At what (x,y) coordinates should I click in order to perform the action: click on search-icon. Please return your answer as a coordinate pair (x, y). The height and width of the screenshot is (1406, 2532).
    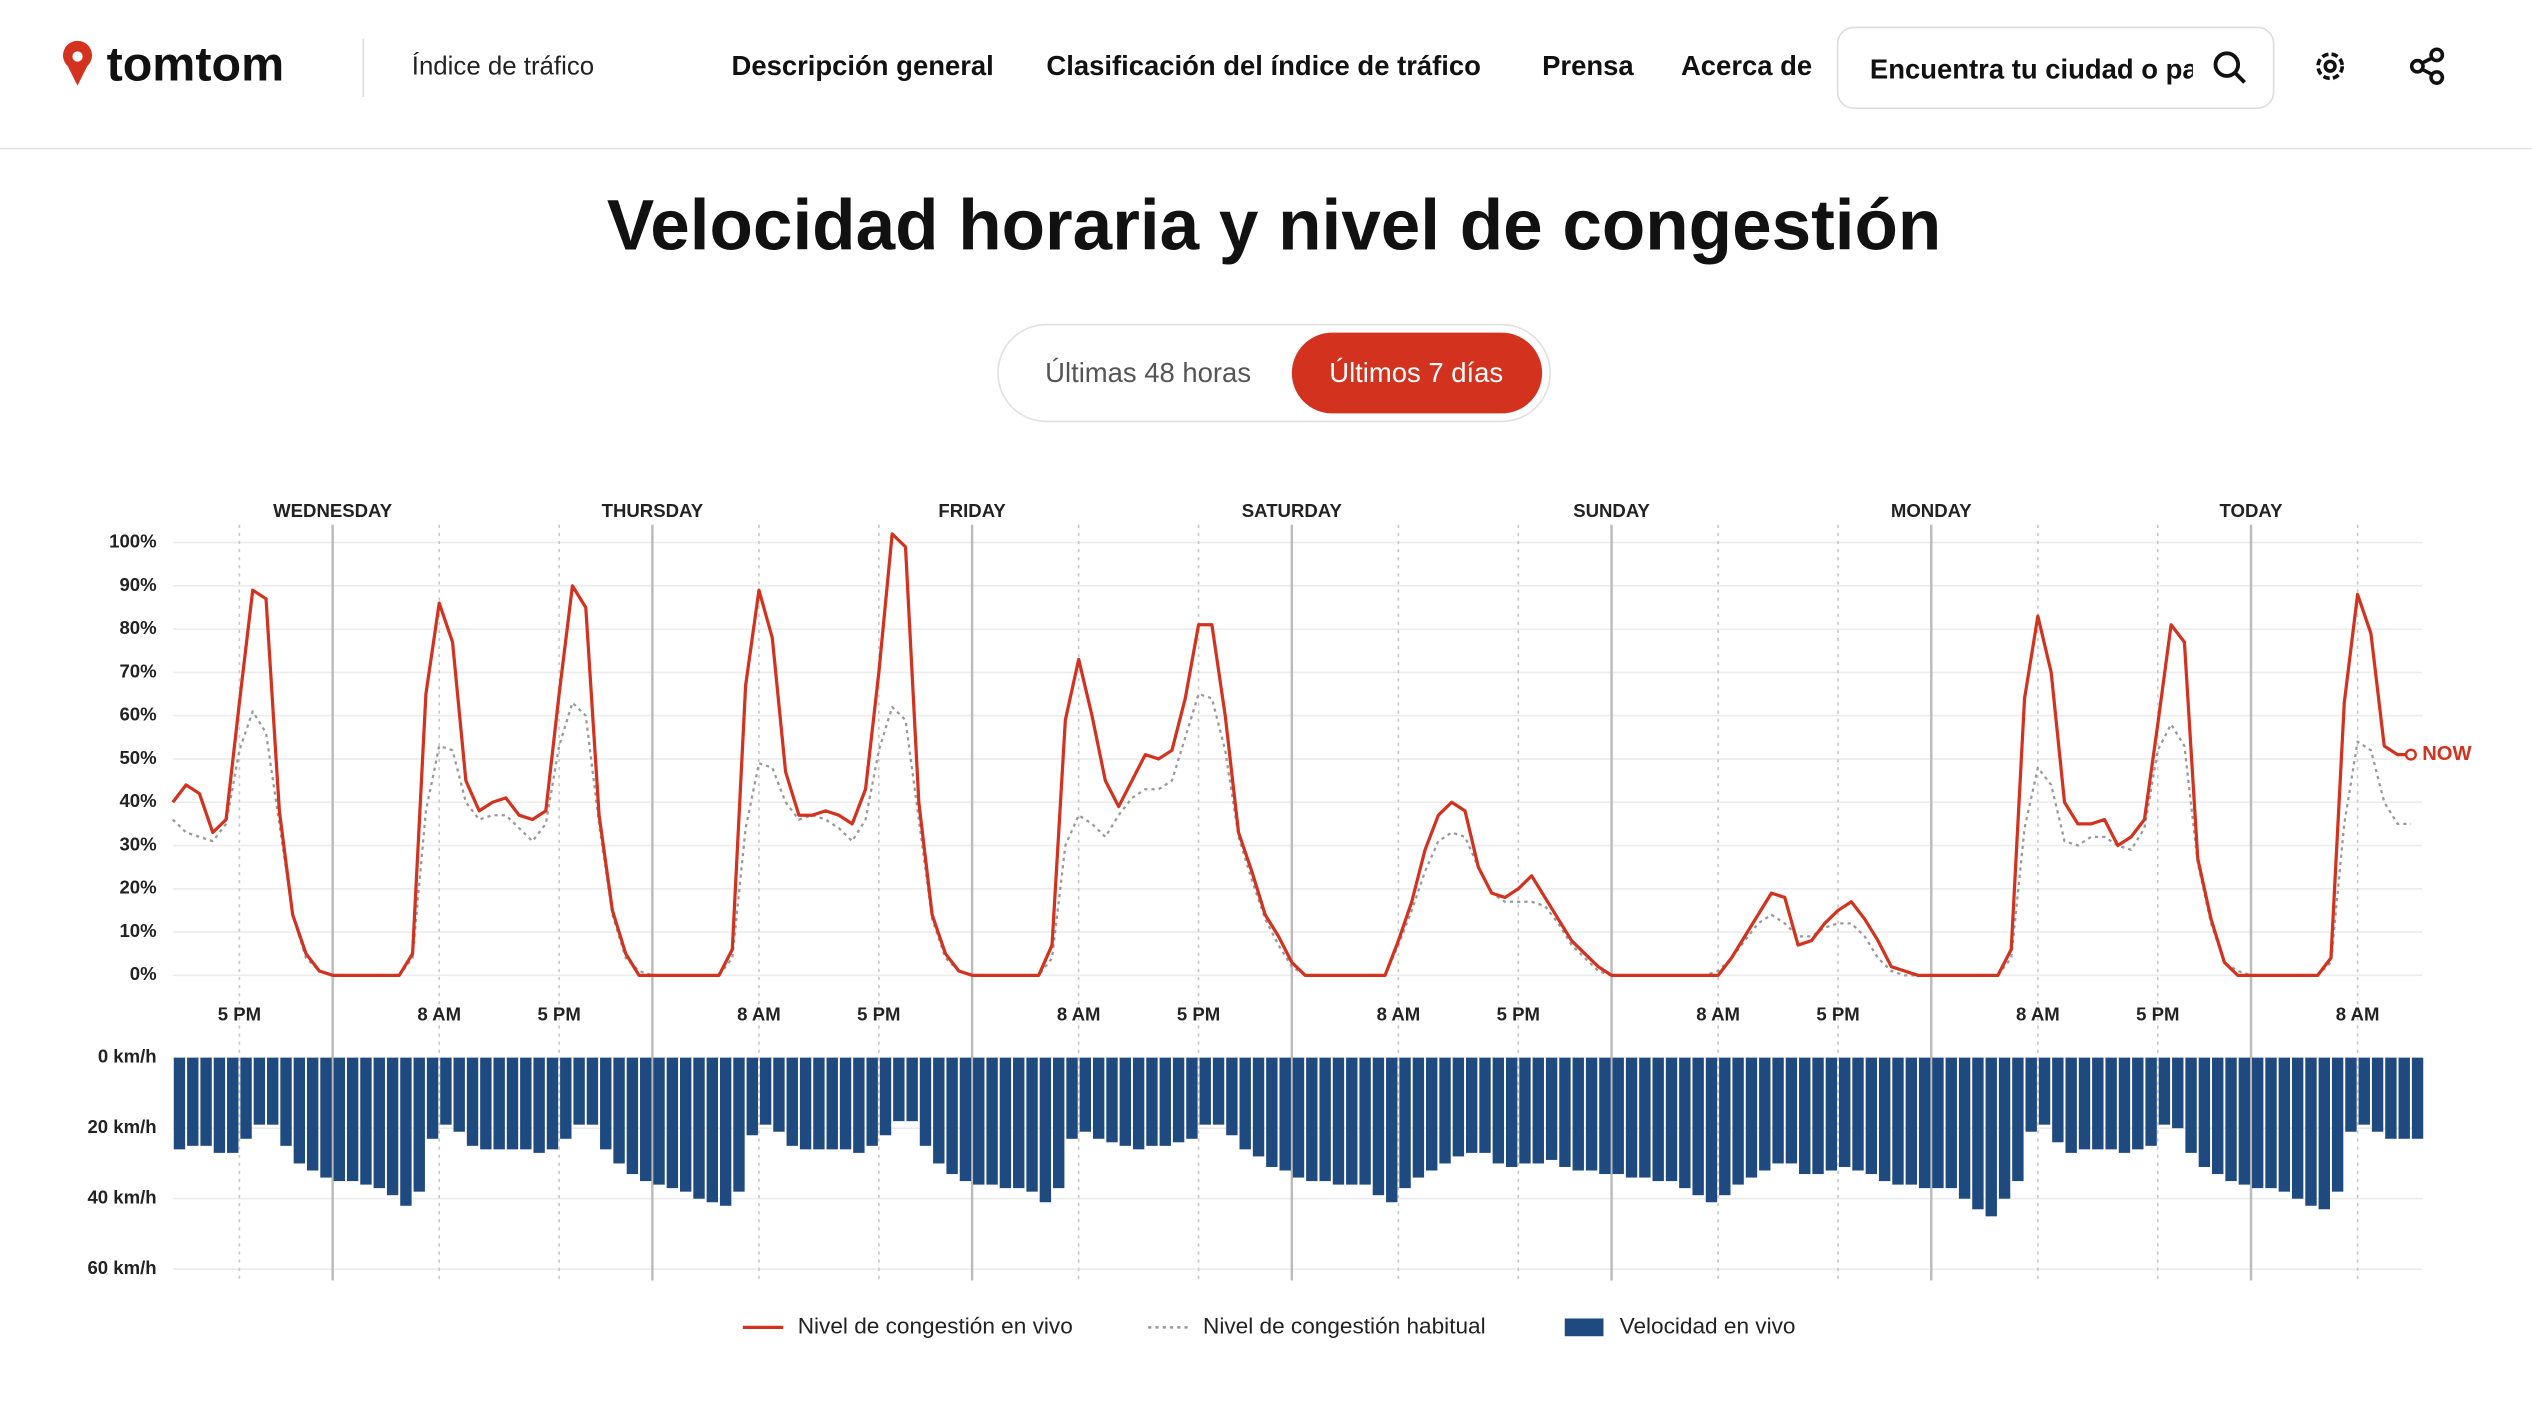
    Looking at the image, I should click on (2229, 67).